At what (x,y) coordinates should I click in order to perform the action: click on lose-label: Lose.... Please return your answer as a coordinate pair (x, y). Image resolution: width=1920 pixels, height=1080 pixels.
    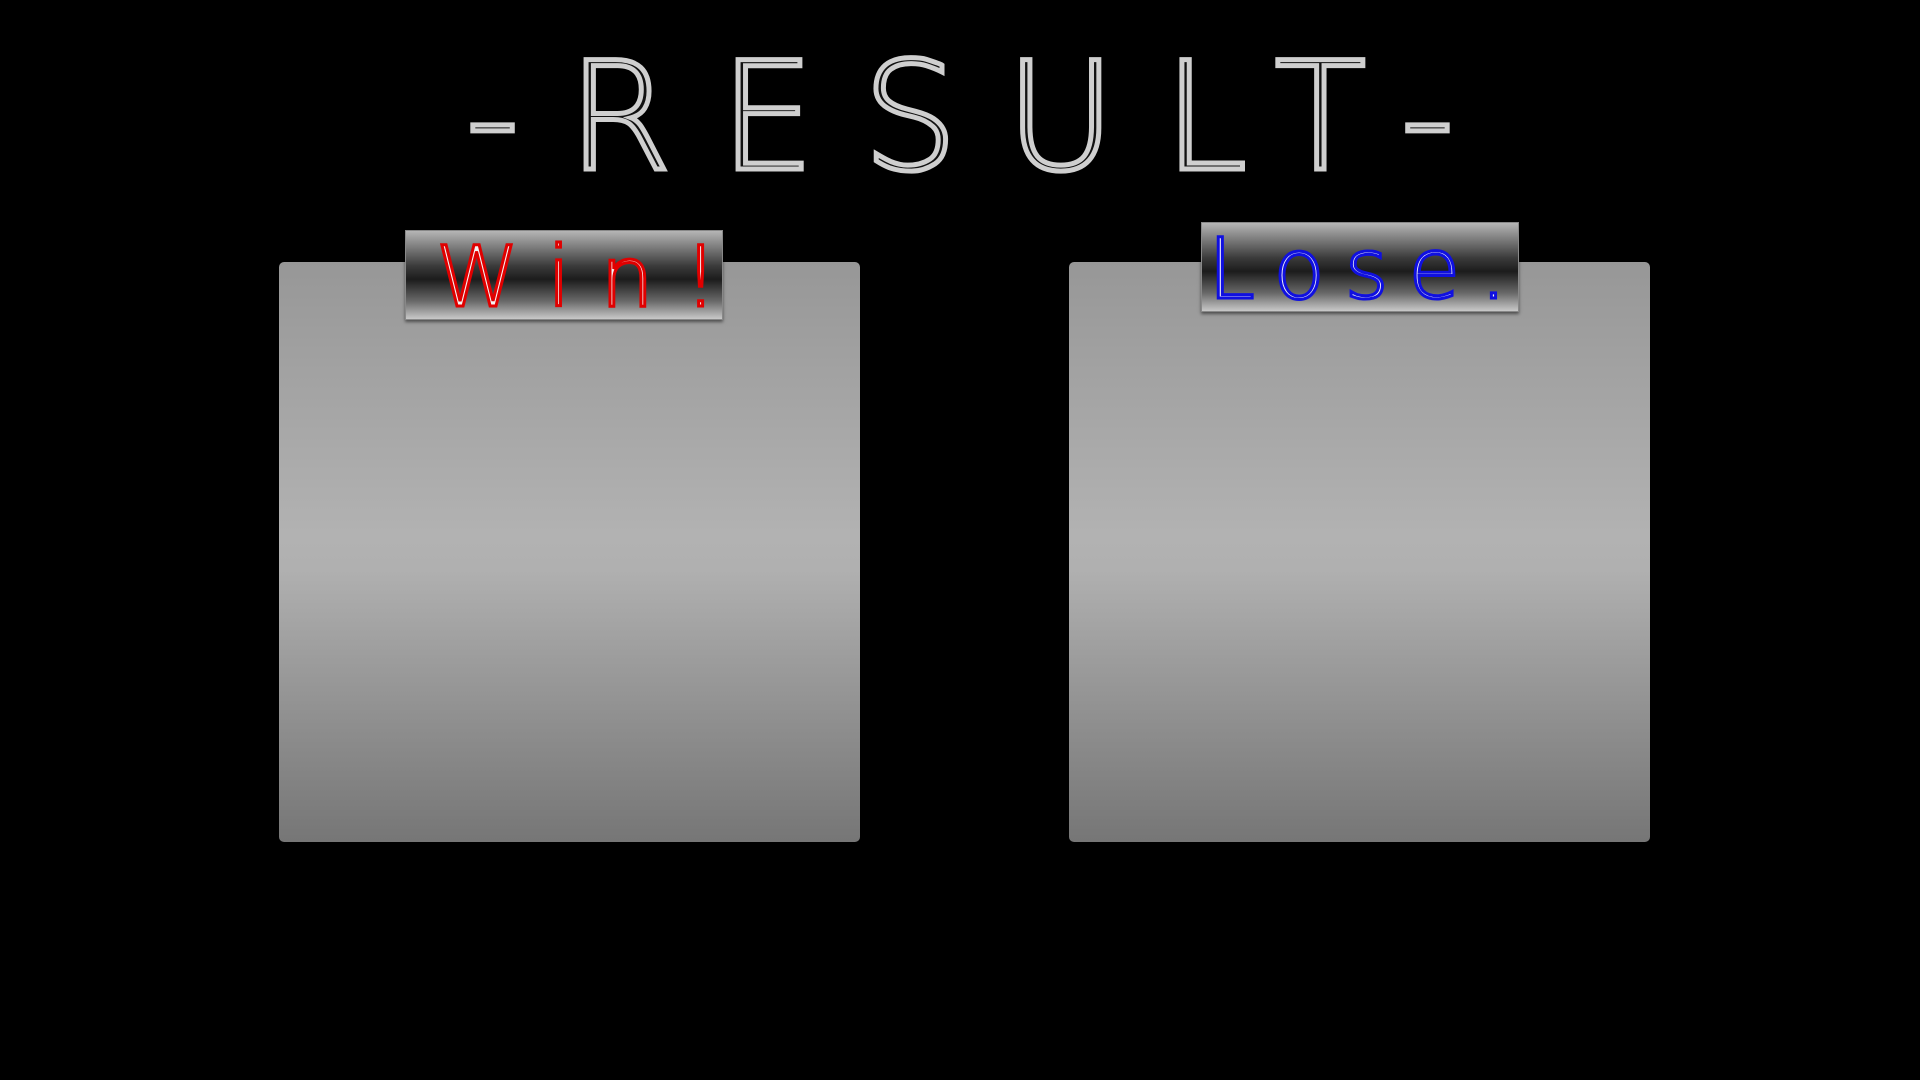
    Looking at the image, I should click on (1360, 267).